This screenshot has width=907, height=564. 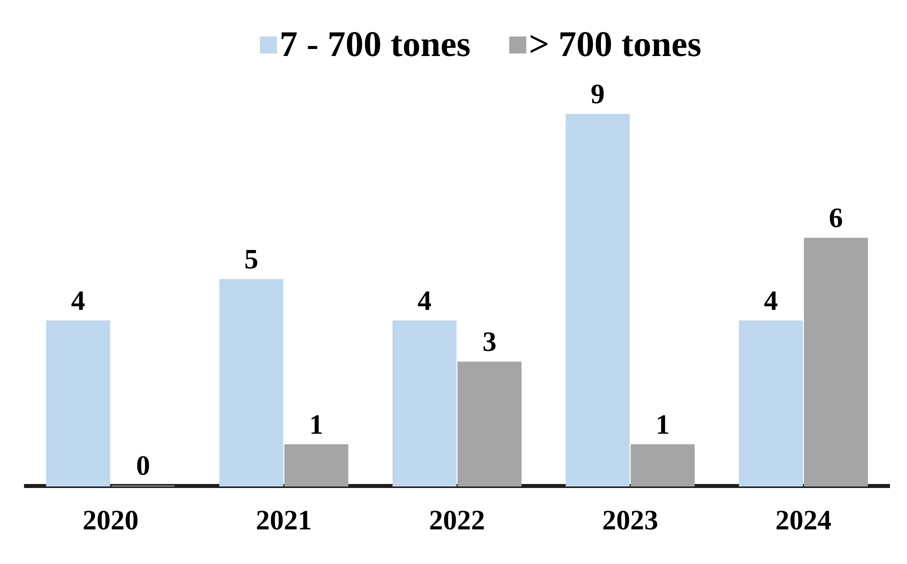 What do you see at coordinates (251, 259) in the screenshot?
I see `data-label: 5` at bounding box center [251, 259].